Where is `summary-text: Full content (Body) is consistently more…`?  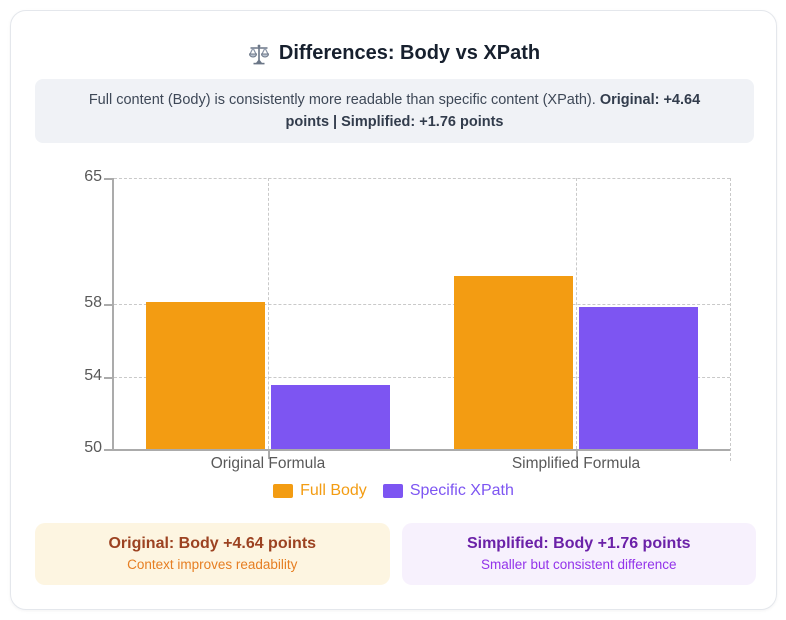
summary-text: Full content (Body) is consistently more… is located at coordinates (344, 100).